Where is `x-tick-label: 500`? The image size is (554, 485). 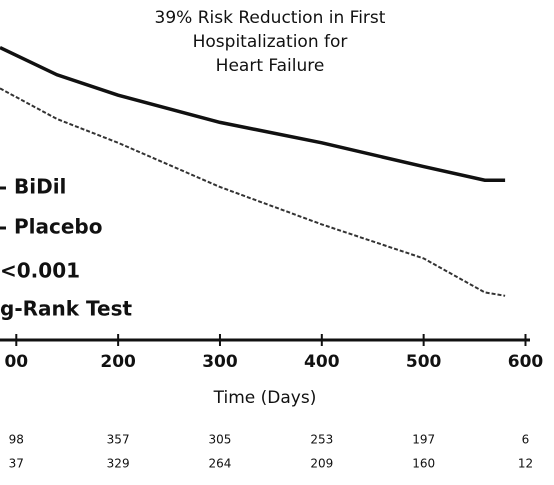 x-tick-label: 500 is located at coordinates (424, 362).